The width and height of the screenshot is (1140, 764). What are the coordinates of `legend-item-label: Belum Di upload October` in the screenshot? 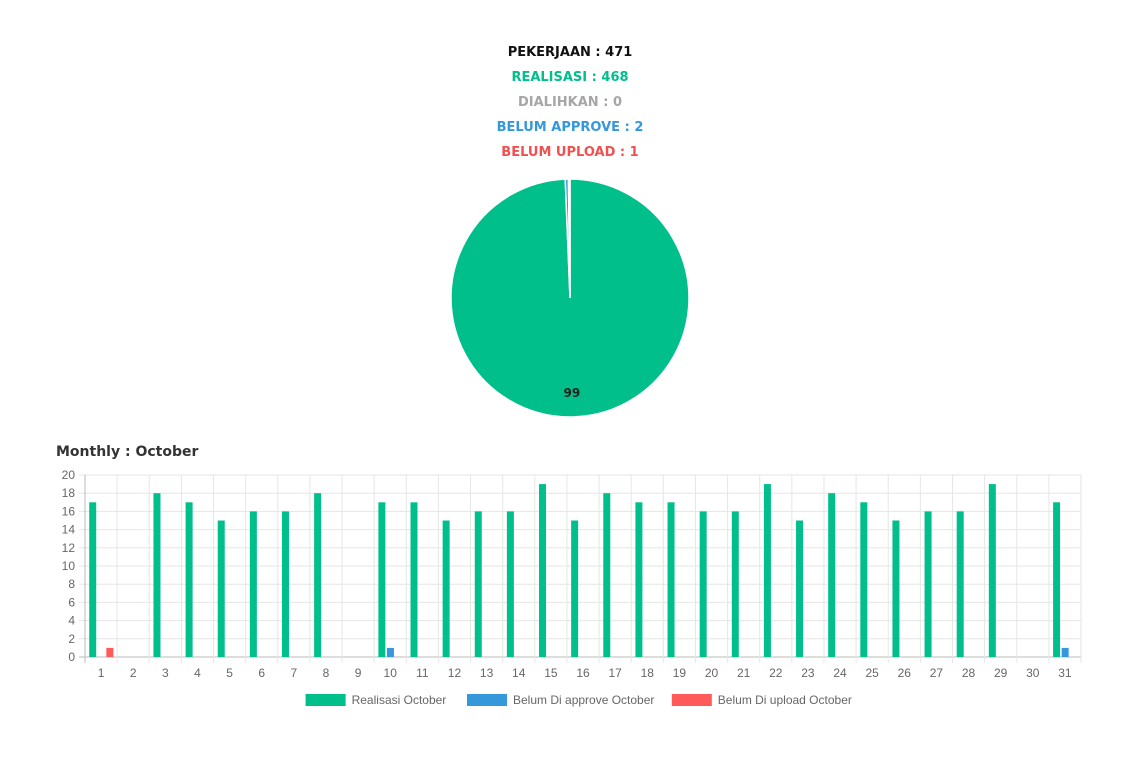 It's located at (785, 700).